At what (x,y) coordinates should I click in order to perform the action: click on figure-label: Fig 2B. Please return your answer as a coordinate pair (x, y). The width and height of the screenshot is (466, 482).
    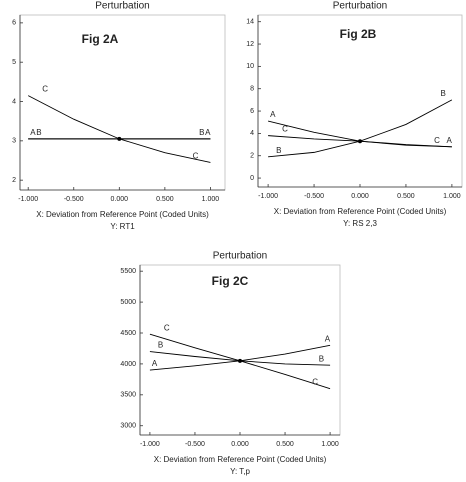
    Looking at the image, I should click on (358, 34).